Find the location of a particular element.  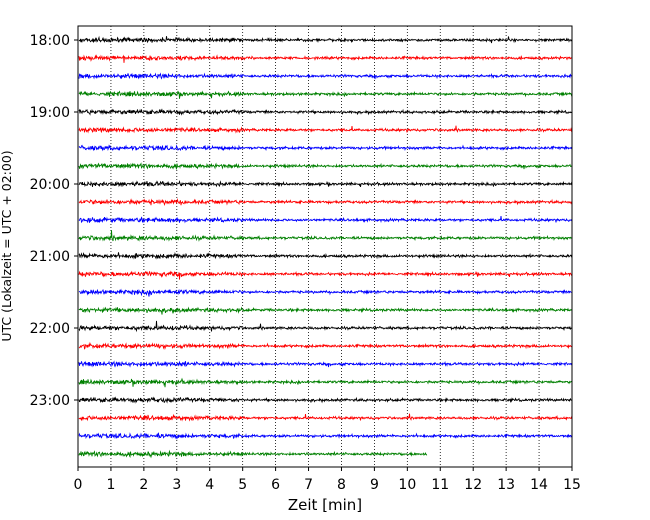

trace-2015 is located at coordinates (325, 201).